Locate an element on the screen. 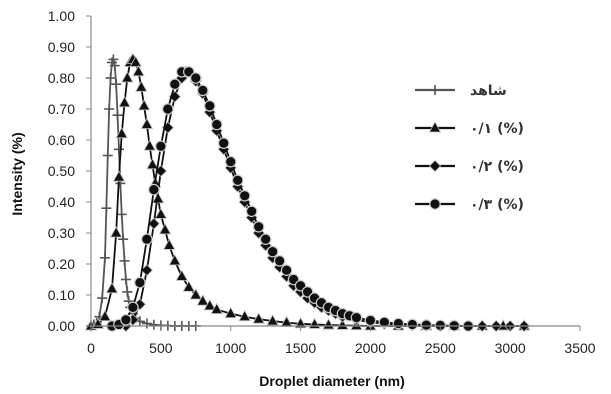 This screenshot has width=611, height=394. y-tick-label: 0.90 is located at coordinates (61, 47).